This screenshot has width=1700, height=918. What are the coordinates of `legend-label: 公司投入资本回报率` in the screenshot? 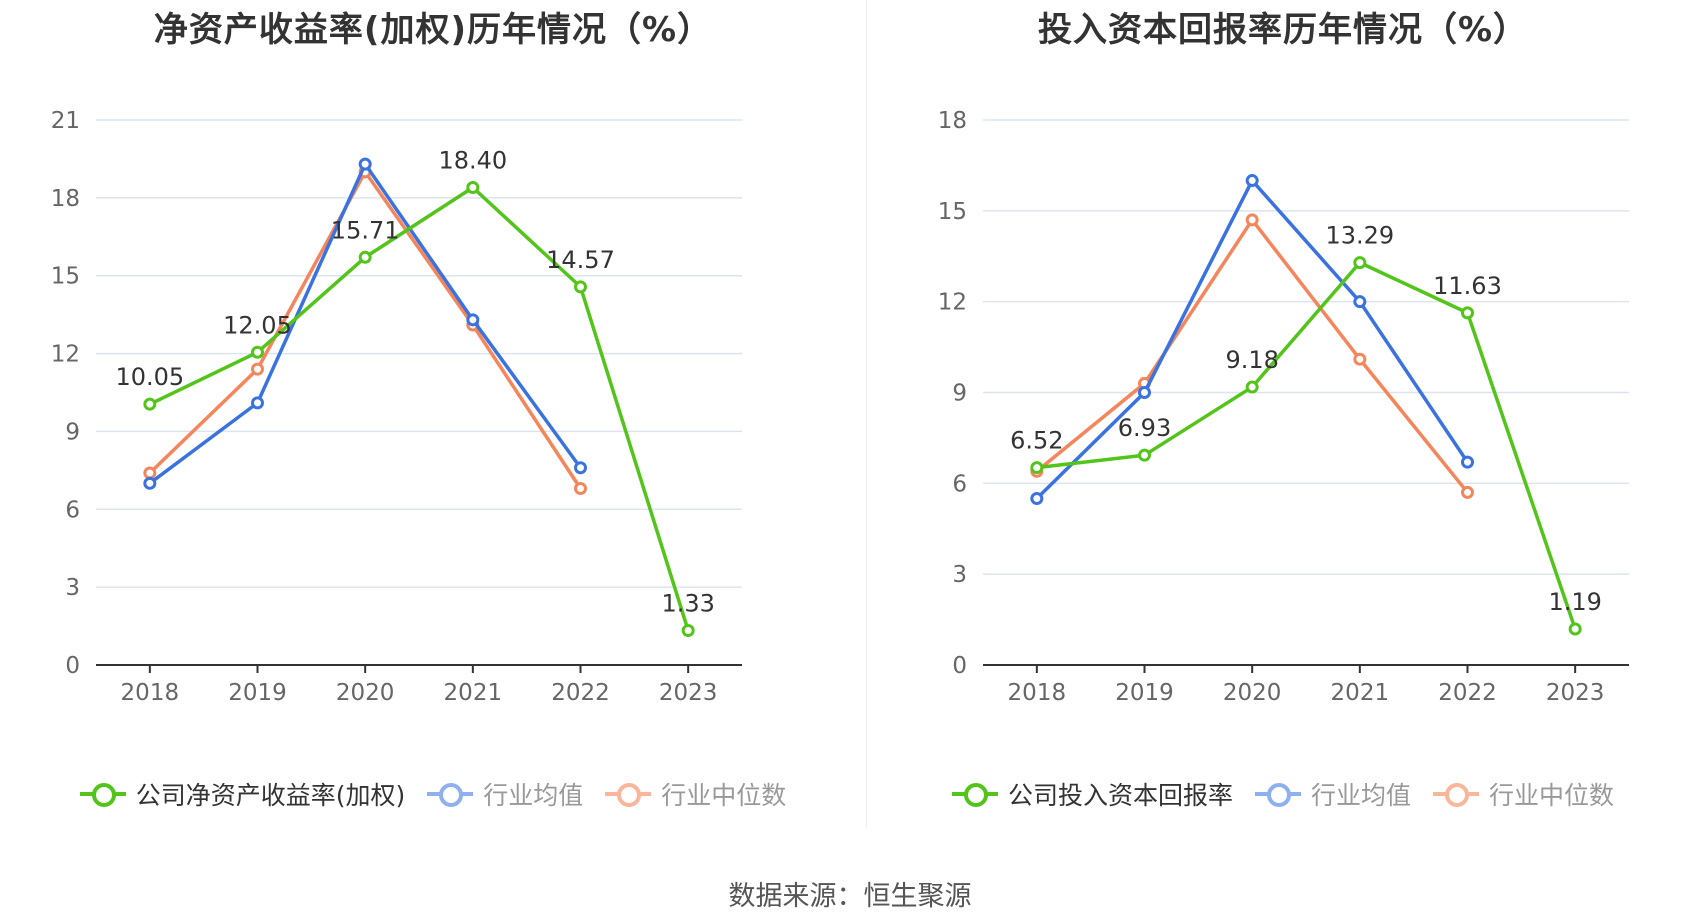 It's located at (1120, 795).